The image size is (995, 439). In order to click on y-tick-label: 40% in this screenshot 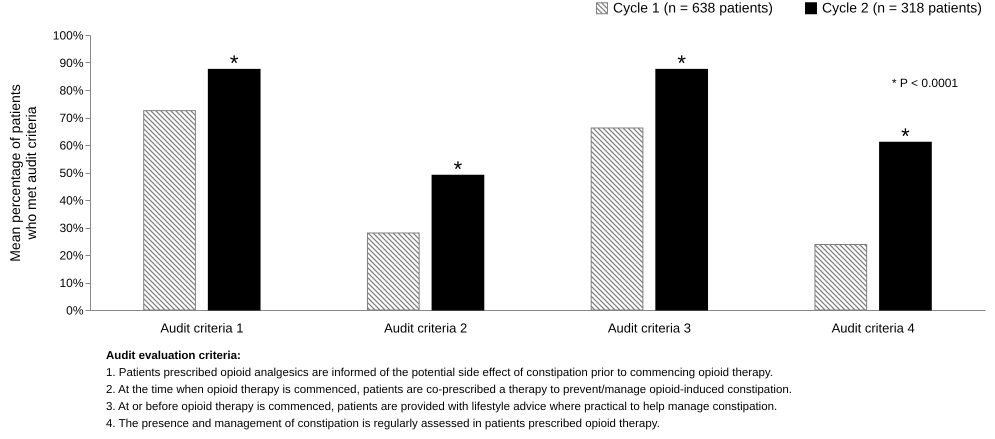, I will do `click(71, 201)`.